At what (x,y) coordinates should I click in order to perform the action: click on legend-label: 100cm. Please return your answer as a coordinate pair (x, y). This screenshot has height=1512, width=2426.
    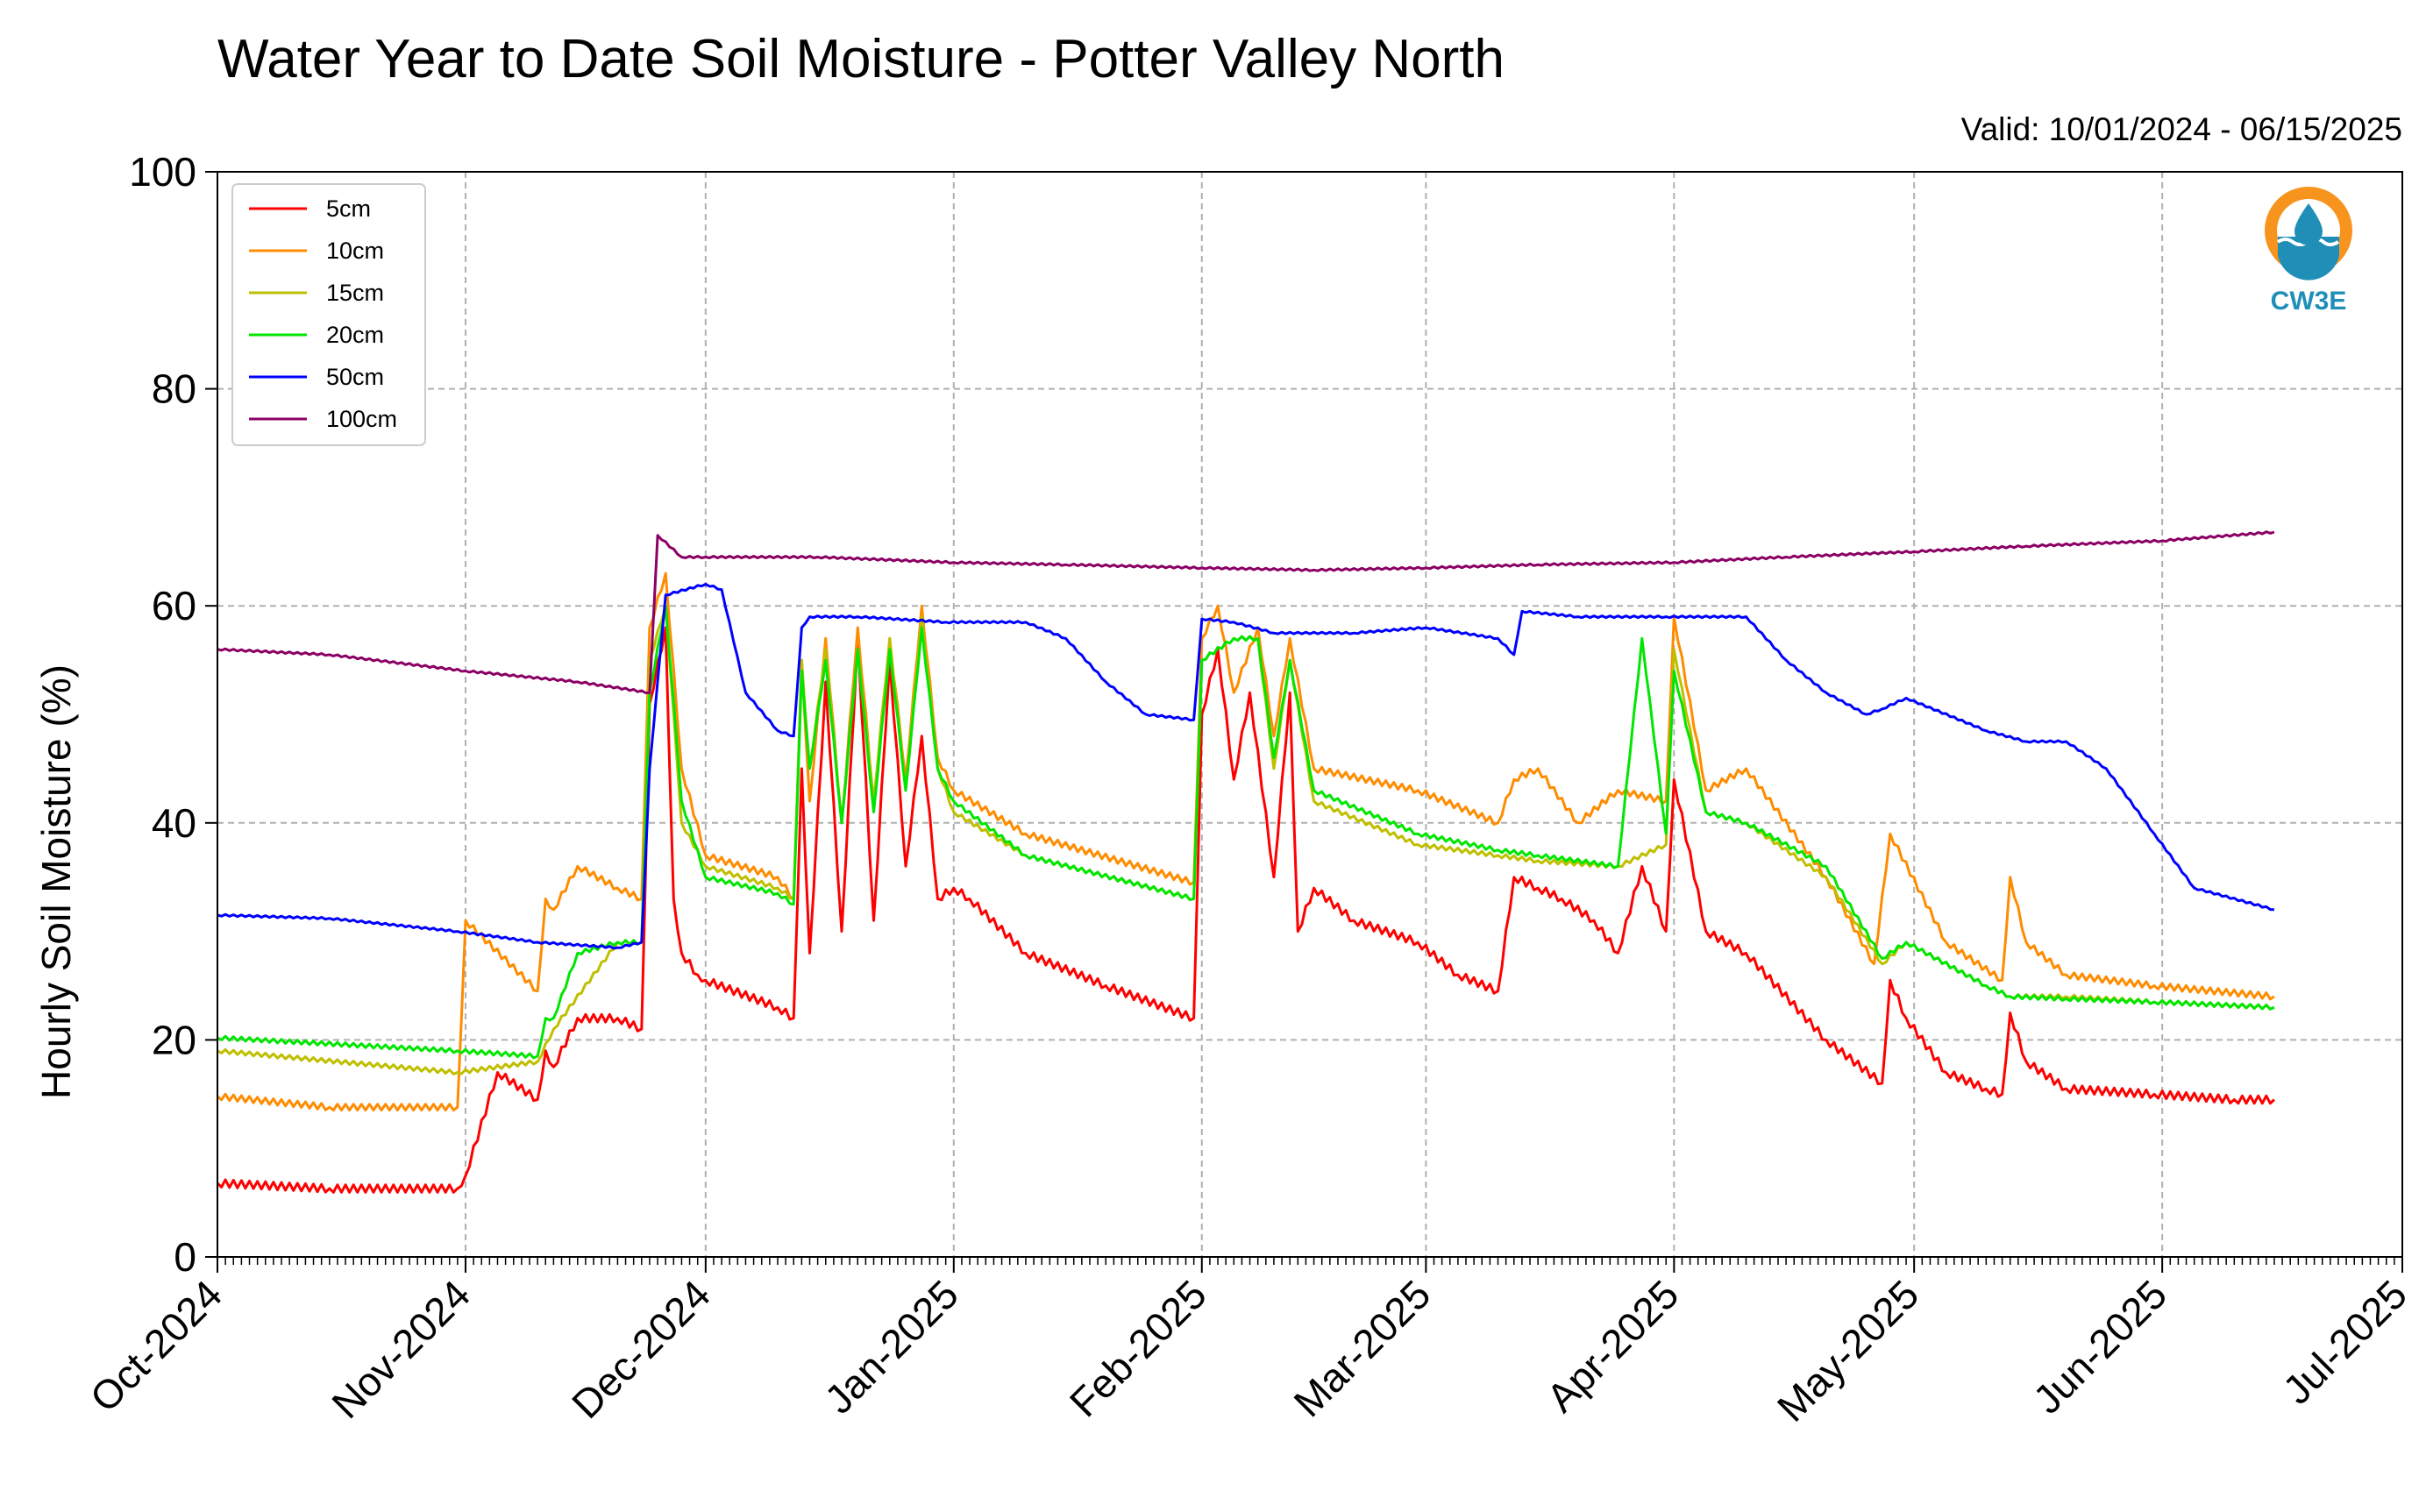
    Looking at the image, I should click on (361, 419).